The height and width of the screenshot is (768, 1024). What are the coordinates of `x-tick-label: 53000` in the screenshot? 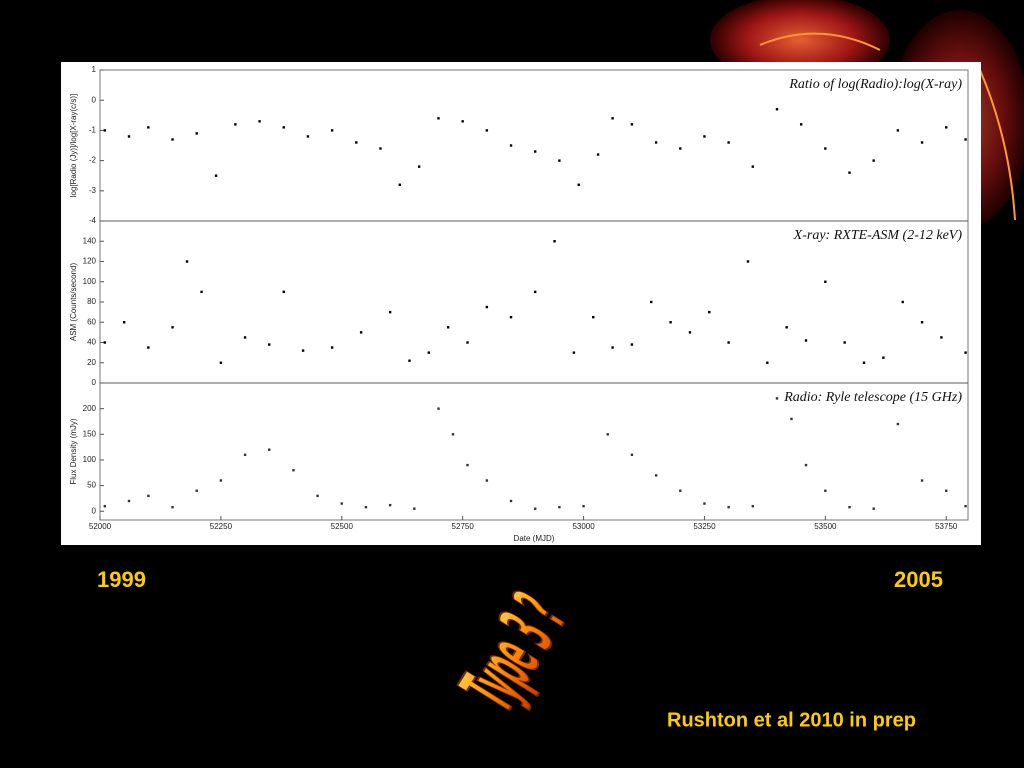 It's located at (583, 526).